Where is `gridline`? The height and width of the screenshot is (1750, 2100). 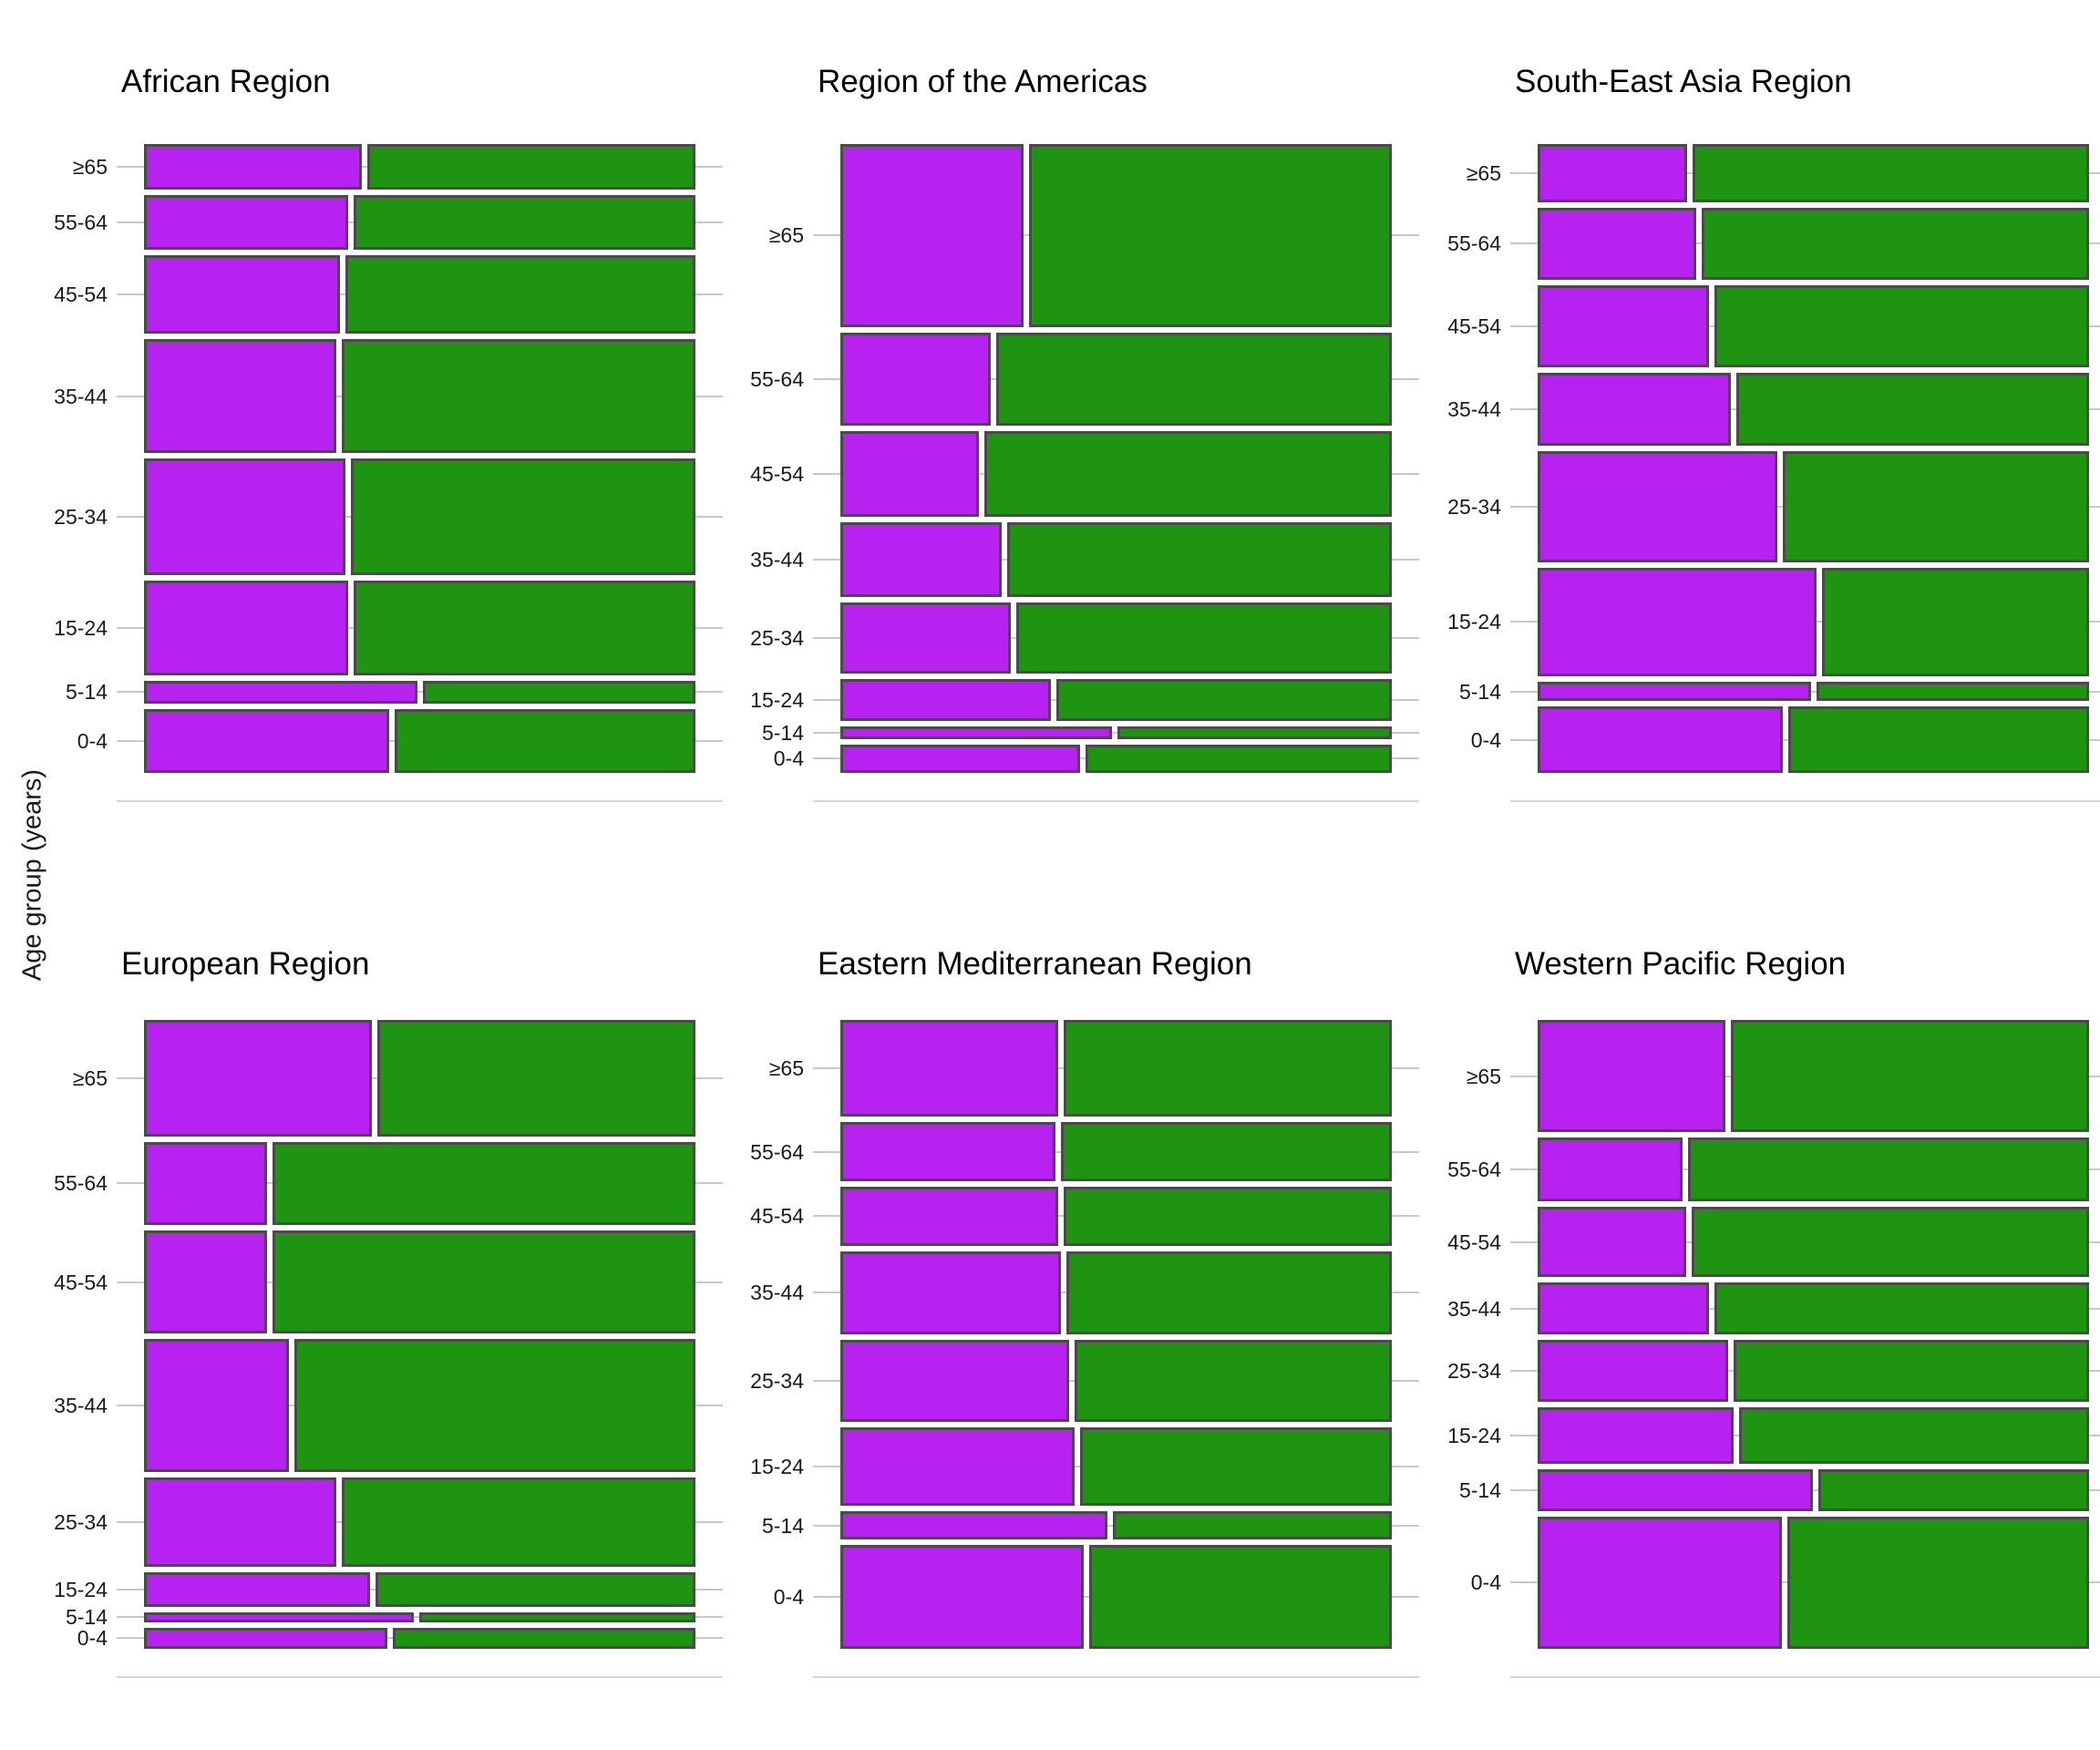 gridline is located at coordinates (1116, 733).